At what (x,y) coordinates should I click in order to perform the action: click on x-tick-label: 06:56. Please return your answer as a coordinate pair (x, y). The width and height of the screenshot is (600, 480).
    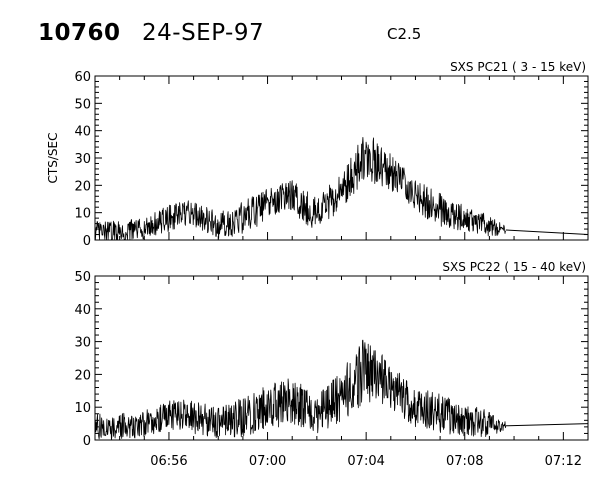
    Looking at the image, I should click on (168, 461).